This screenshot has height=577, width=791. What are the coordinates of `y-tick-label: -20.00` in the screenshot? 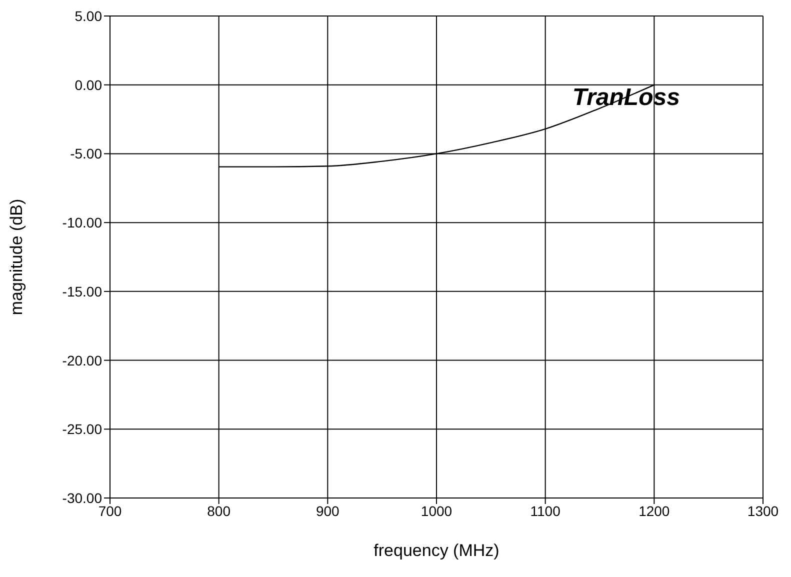 It's located at (82, 360).